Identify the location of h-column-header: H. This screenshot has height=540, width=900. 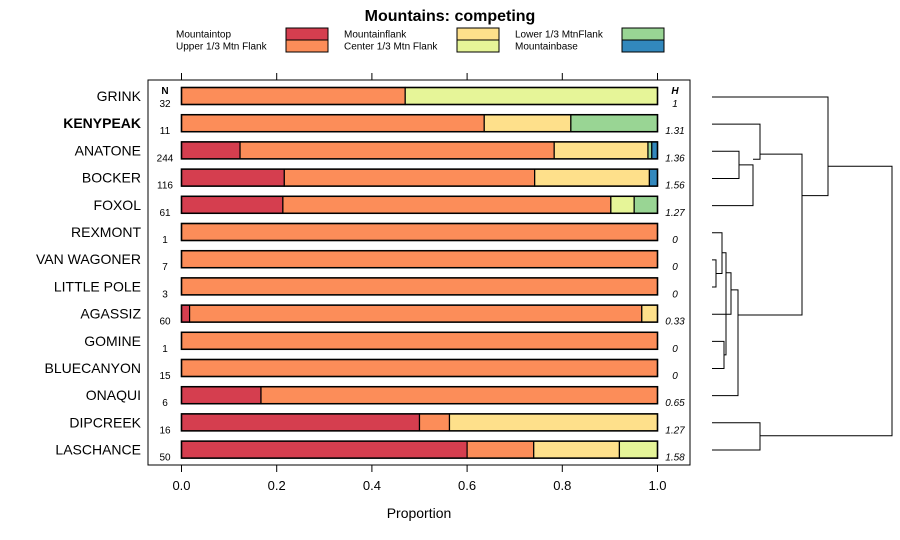
(675, 91).